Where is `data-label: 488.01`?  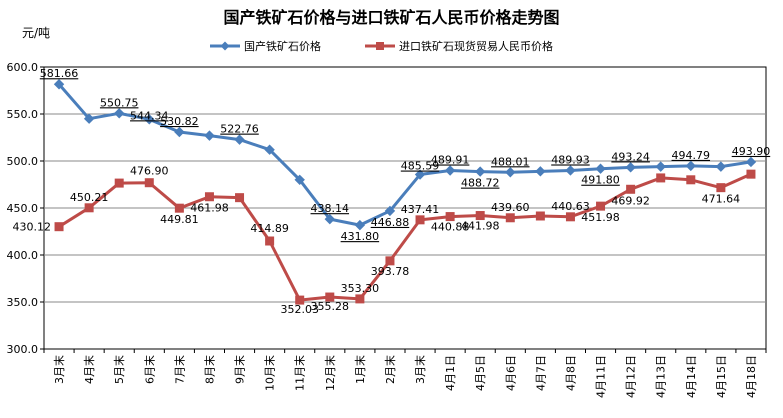 data-label: 488.01 is located at coordinates (510, 161).